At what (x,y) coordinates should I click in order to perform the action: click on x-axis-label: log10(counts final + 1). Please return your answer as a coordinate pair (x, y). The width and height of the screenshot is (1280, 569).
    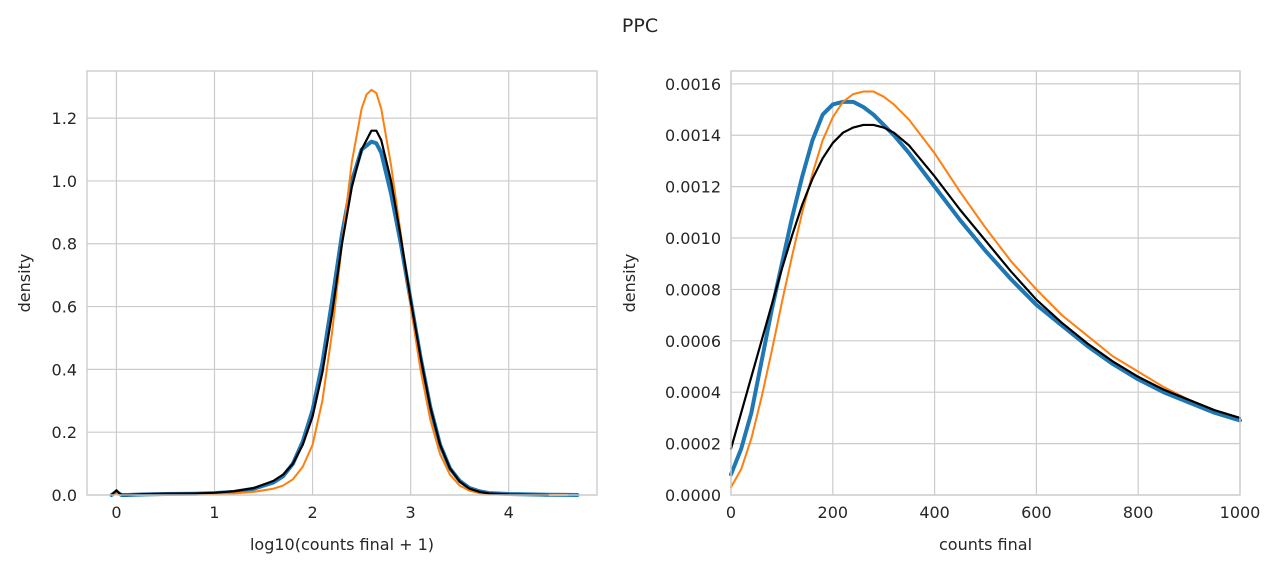
    Looking at the image, I should click on (342, 544).